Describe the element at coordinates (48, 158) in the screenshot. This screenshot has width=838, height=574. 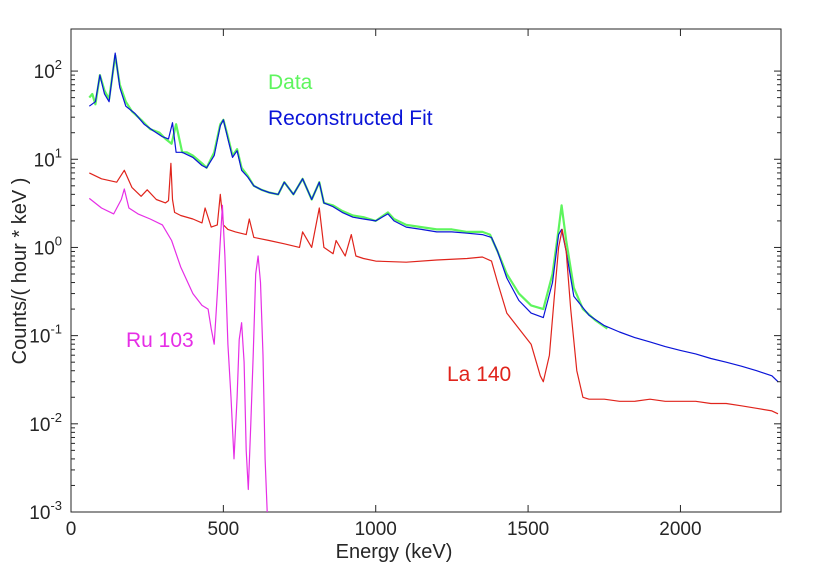
I see `y-tick-label: 10¹` at that location.